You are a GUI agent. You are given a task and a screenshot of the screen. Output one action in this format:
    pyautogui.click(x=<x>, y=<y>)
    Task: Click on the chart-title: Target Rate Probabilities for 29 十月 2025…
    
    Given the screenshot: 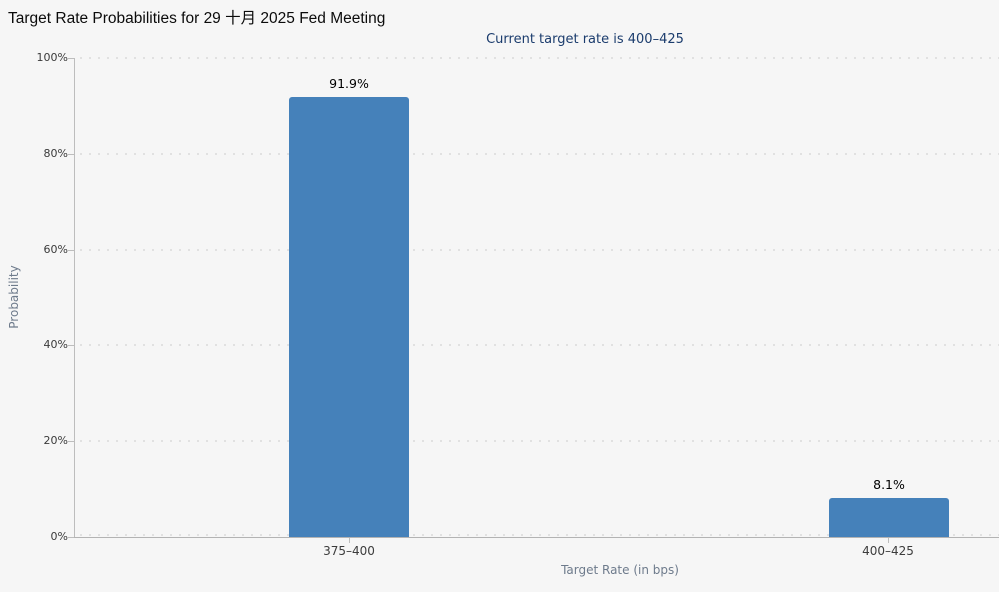 What is the action you would take?
    pyautogui.click(x=197, y=18)
    